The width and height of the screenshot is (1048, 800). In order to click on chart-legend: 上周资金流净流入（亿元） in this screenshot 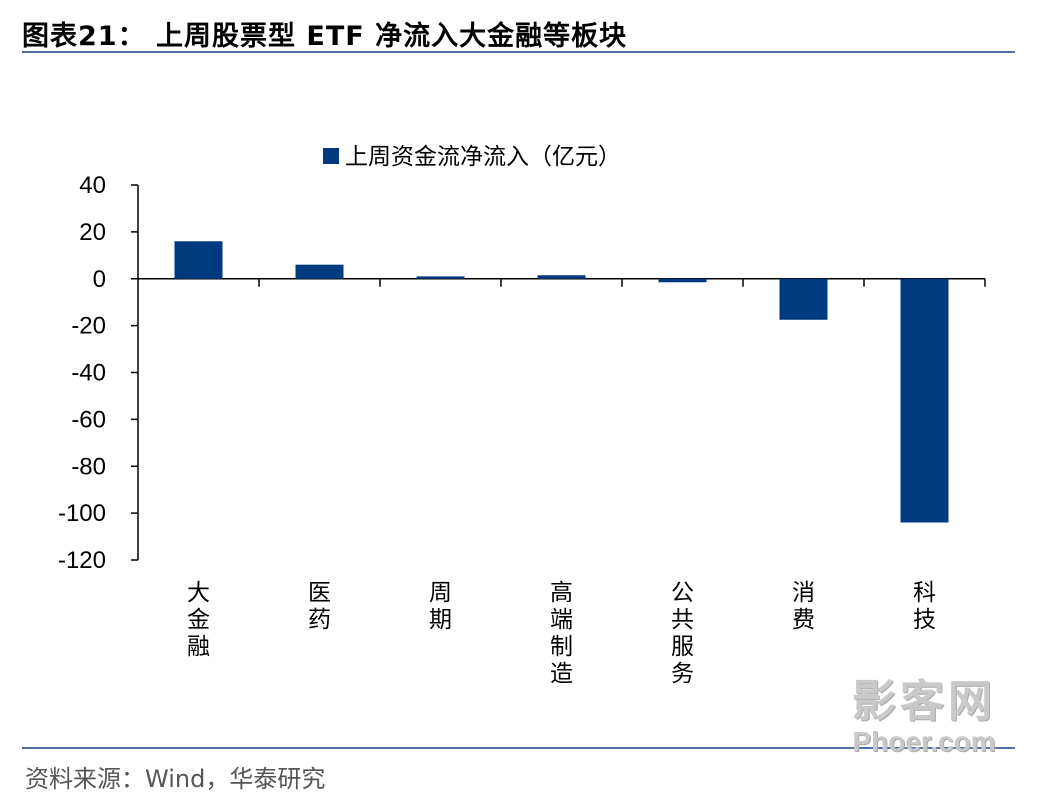, I will do `click(472, 157)`.